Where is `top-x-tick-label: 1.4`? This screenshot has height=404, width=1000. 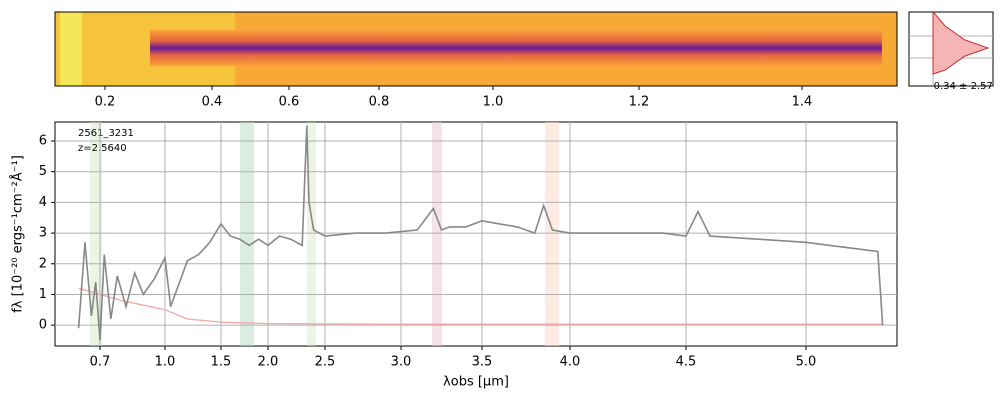 top-x-tick-label: 1.4 is located at coordinates (802, 102).